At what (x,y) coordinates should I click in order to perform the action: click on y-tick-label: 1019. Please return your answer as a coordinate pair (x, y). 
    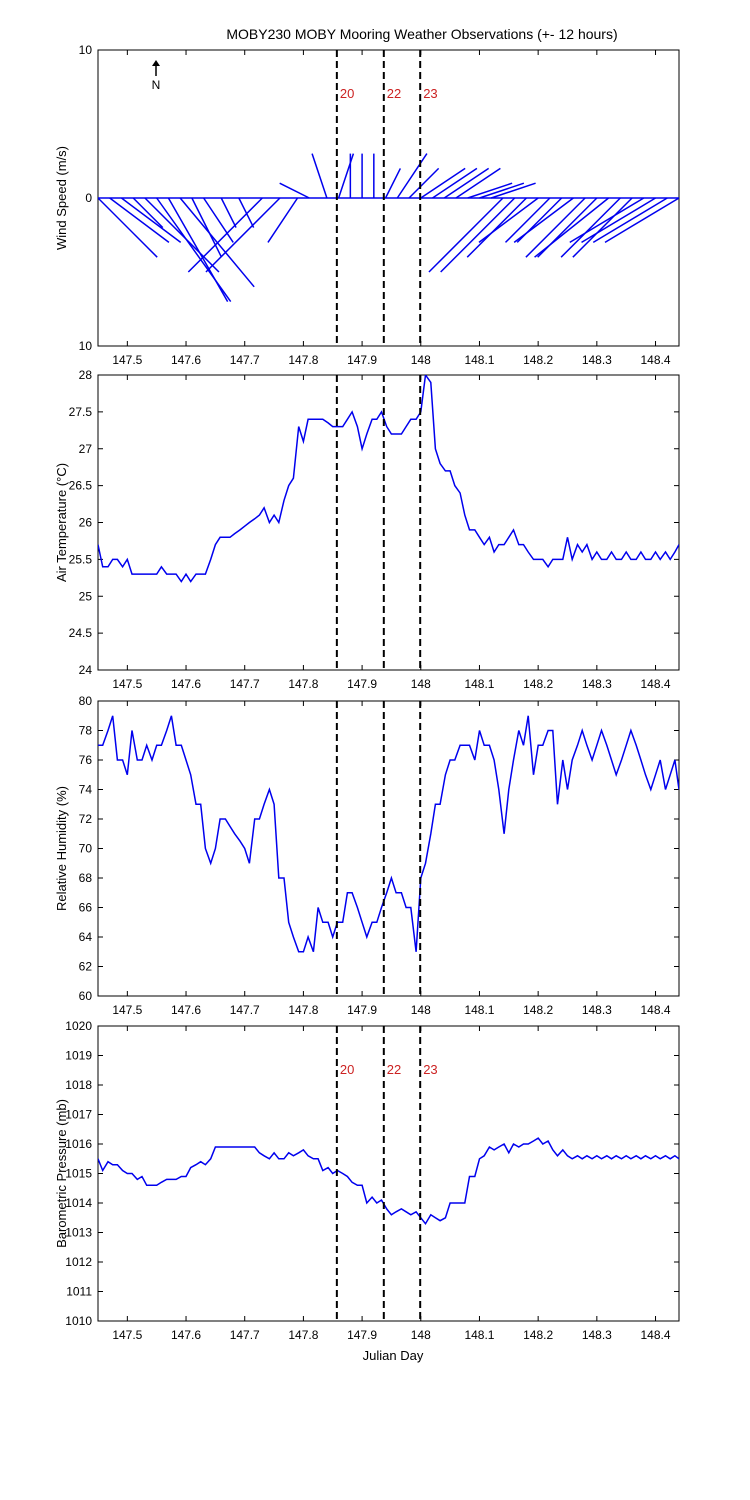
    Looking at the image, I should click on (78, 1056).